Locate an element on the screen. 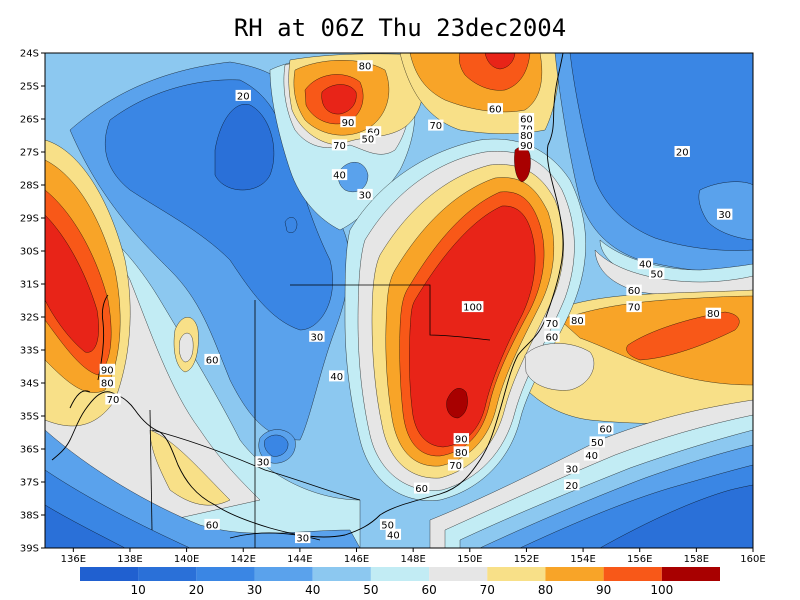 Image resolution: width=800 pixels, height=600 pixels. colorbar-label: 70 is located at coordinates (487, 590).